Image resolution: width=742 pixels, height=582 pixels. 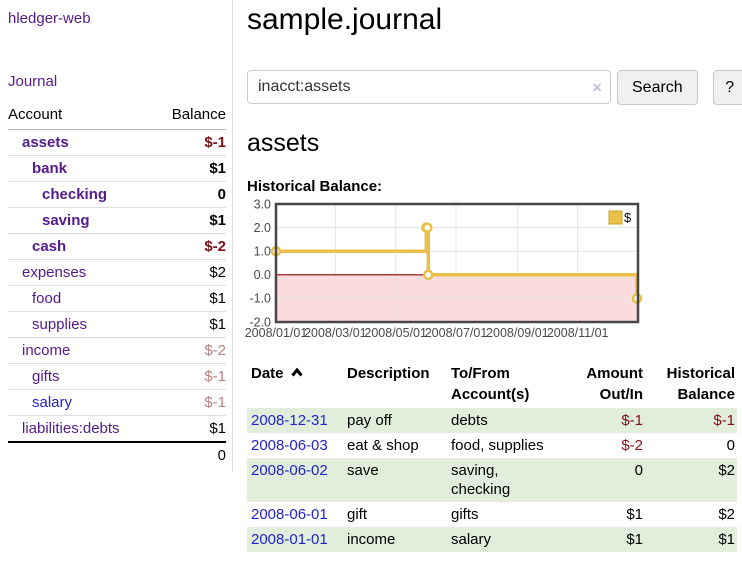 I want to click on plot-border, so click(x=457, y=263).